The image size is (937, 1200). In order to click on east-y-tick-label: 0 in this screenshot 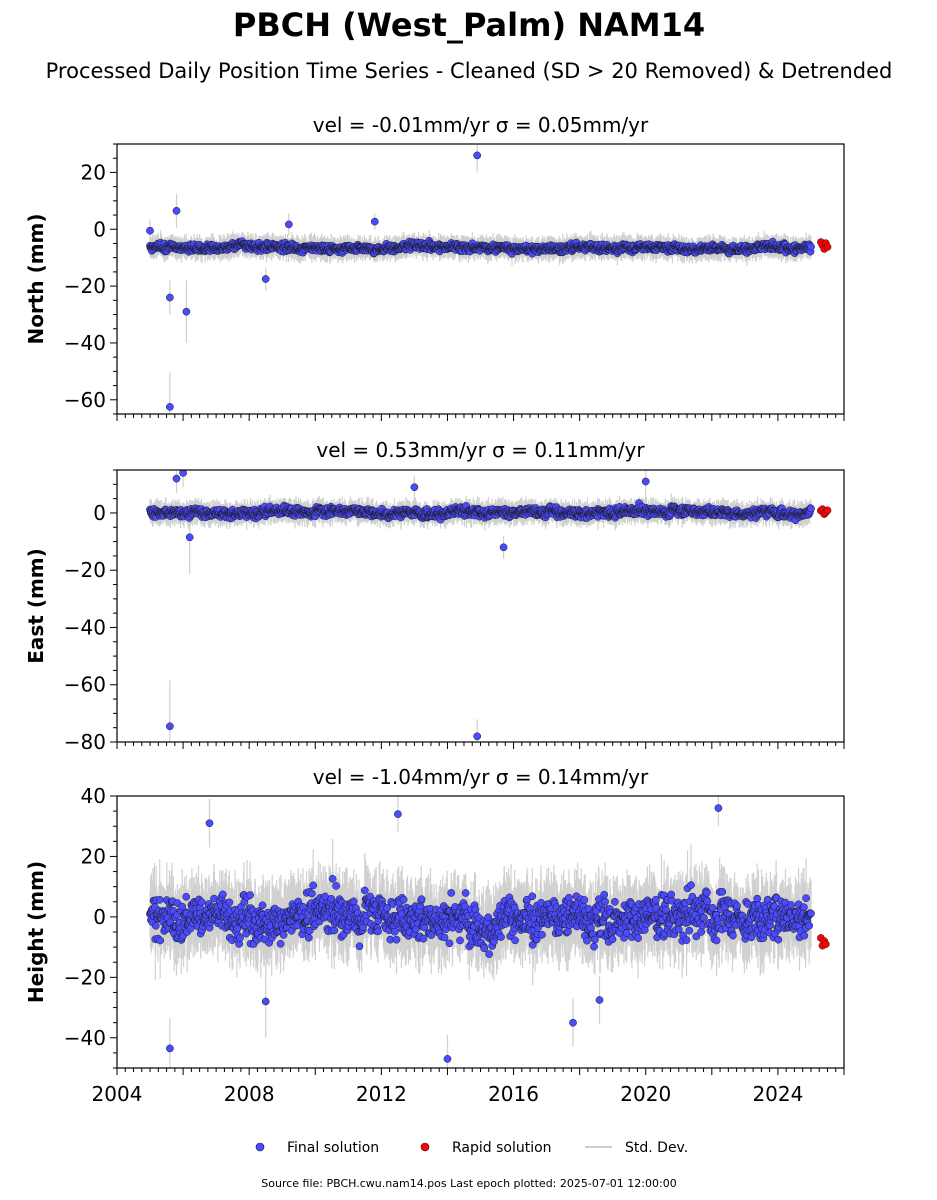, I will do `click(99, 513)`.